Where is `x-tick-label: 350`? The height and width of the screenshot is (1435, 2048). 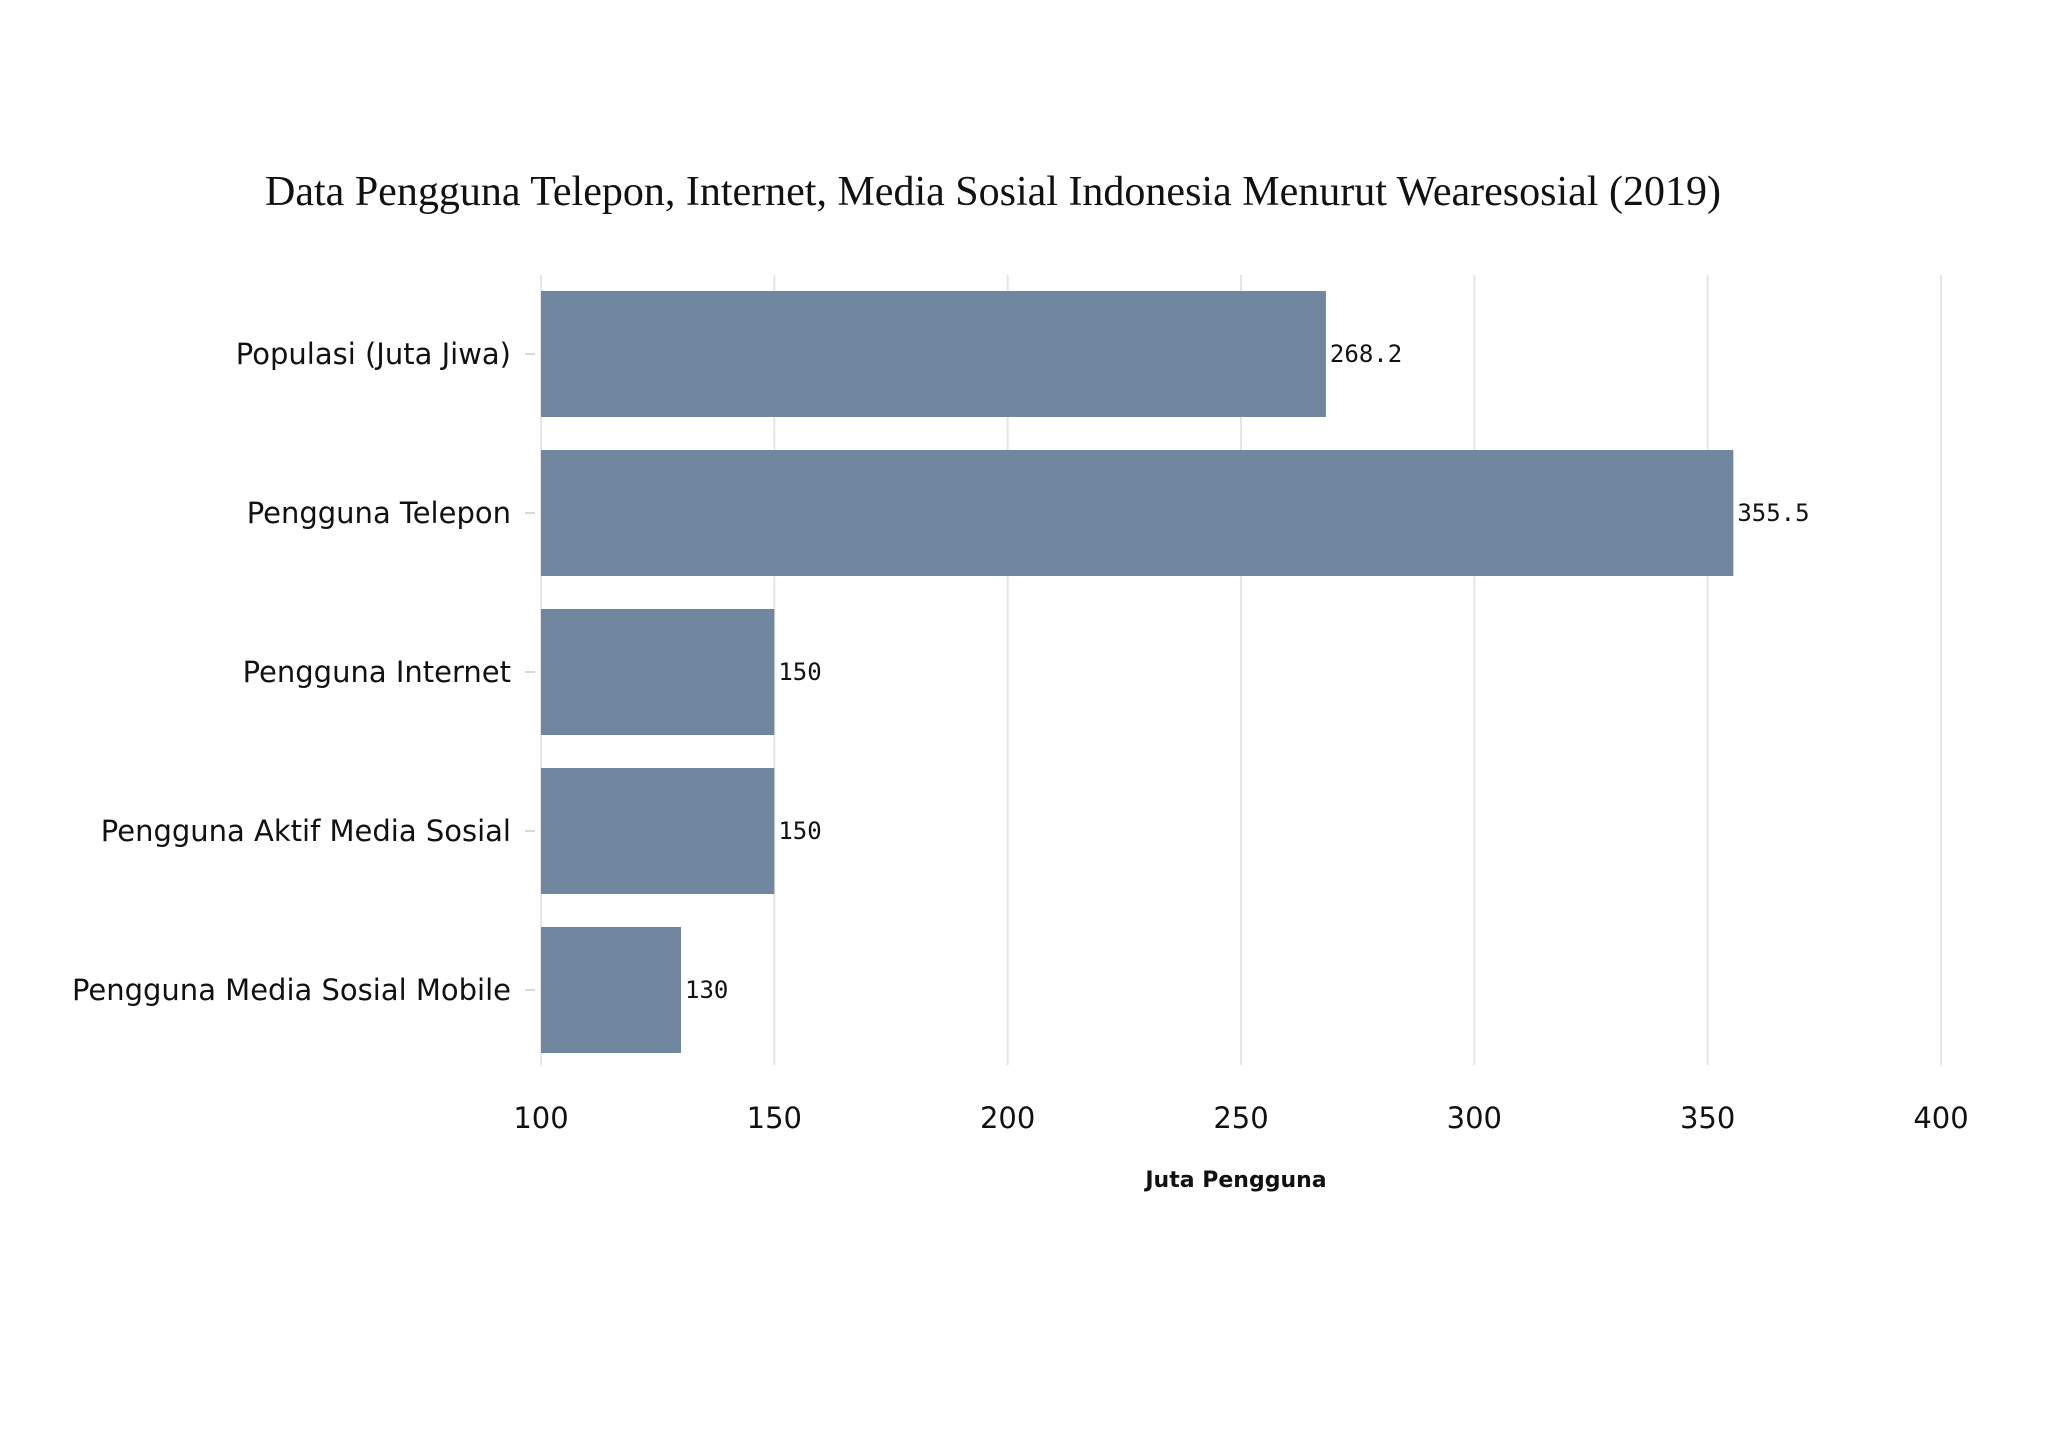 x-tick-label: 350 is located at coordinates (1707, 1118).